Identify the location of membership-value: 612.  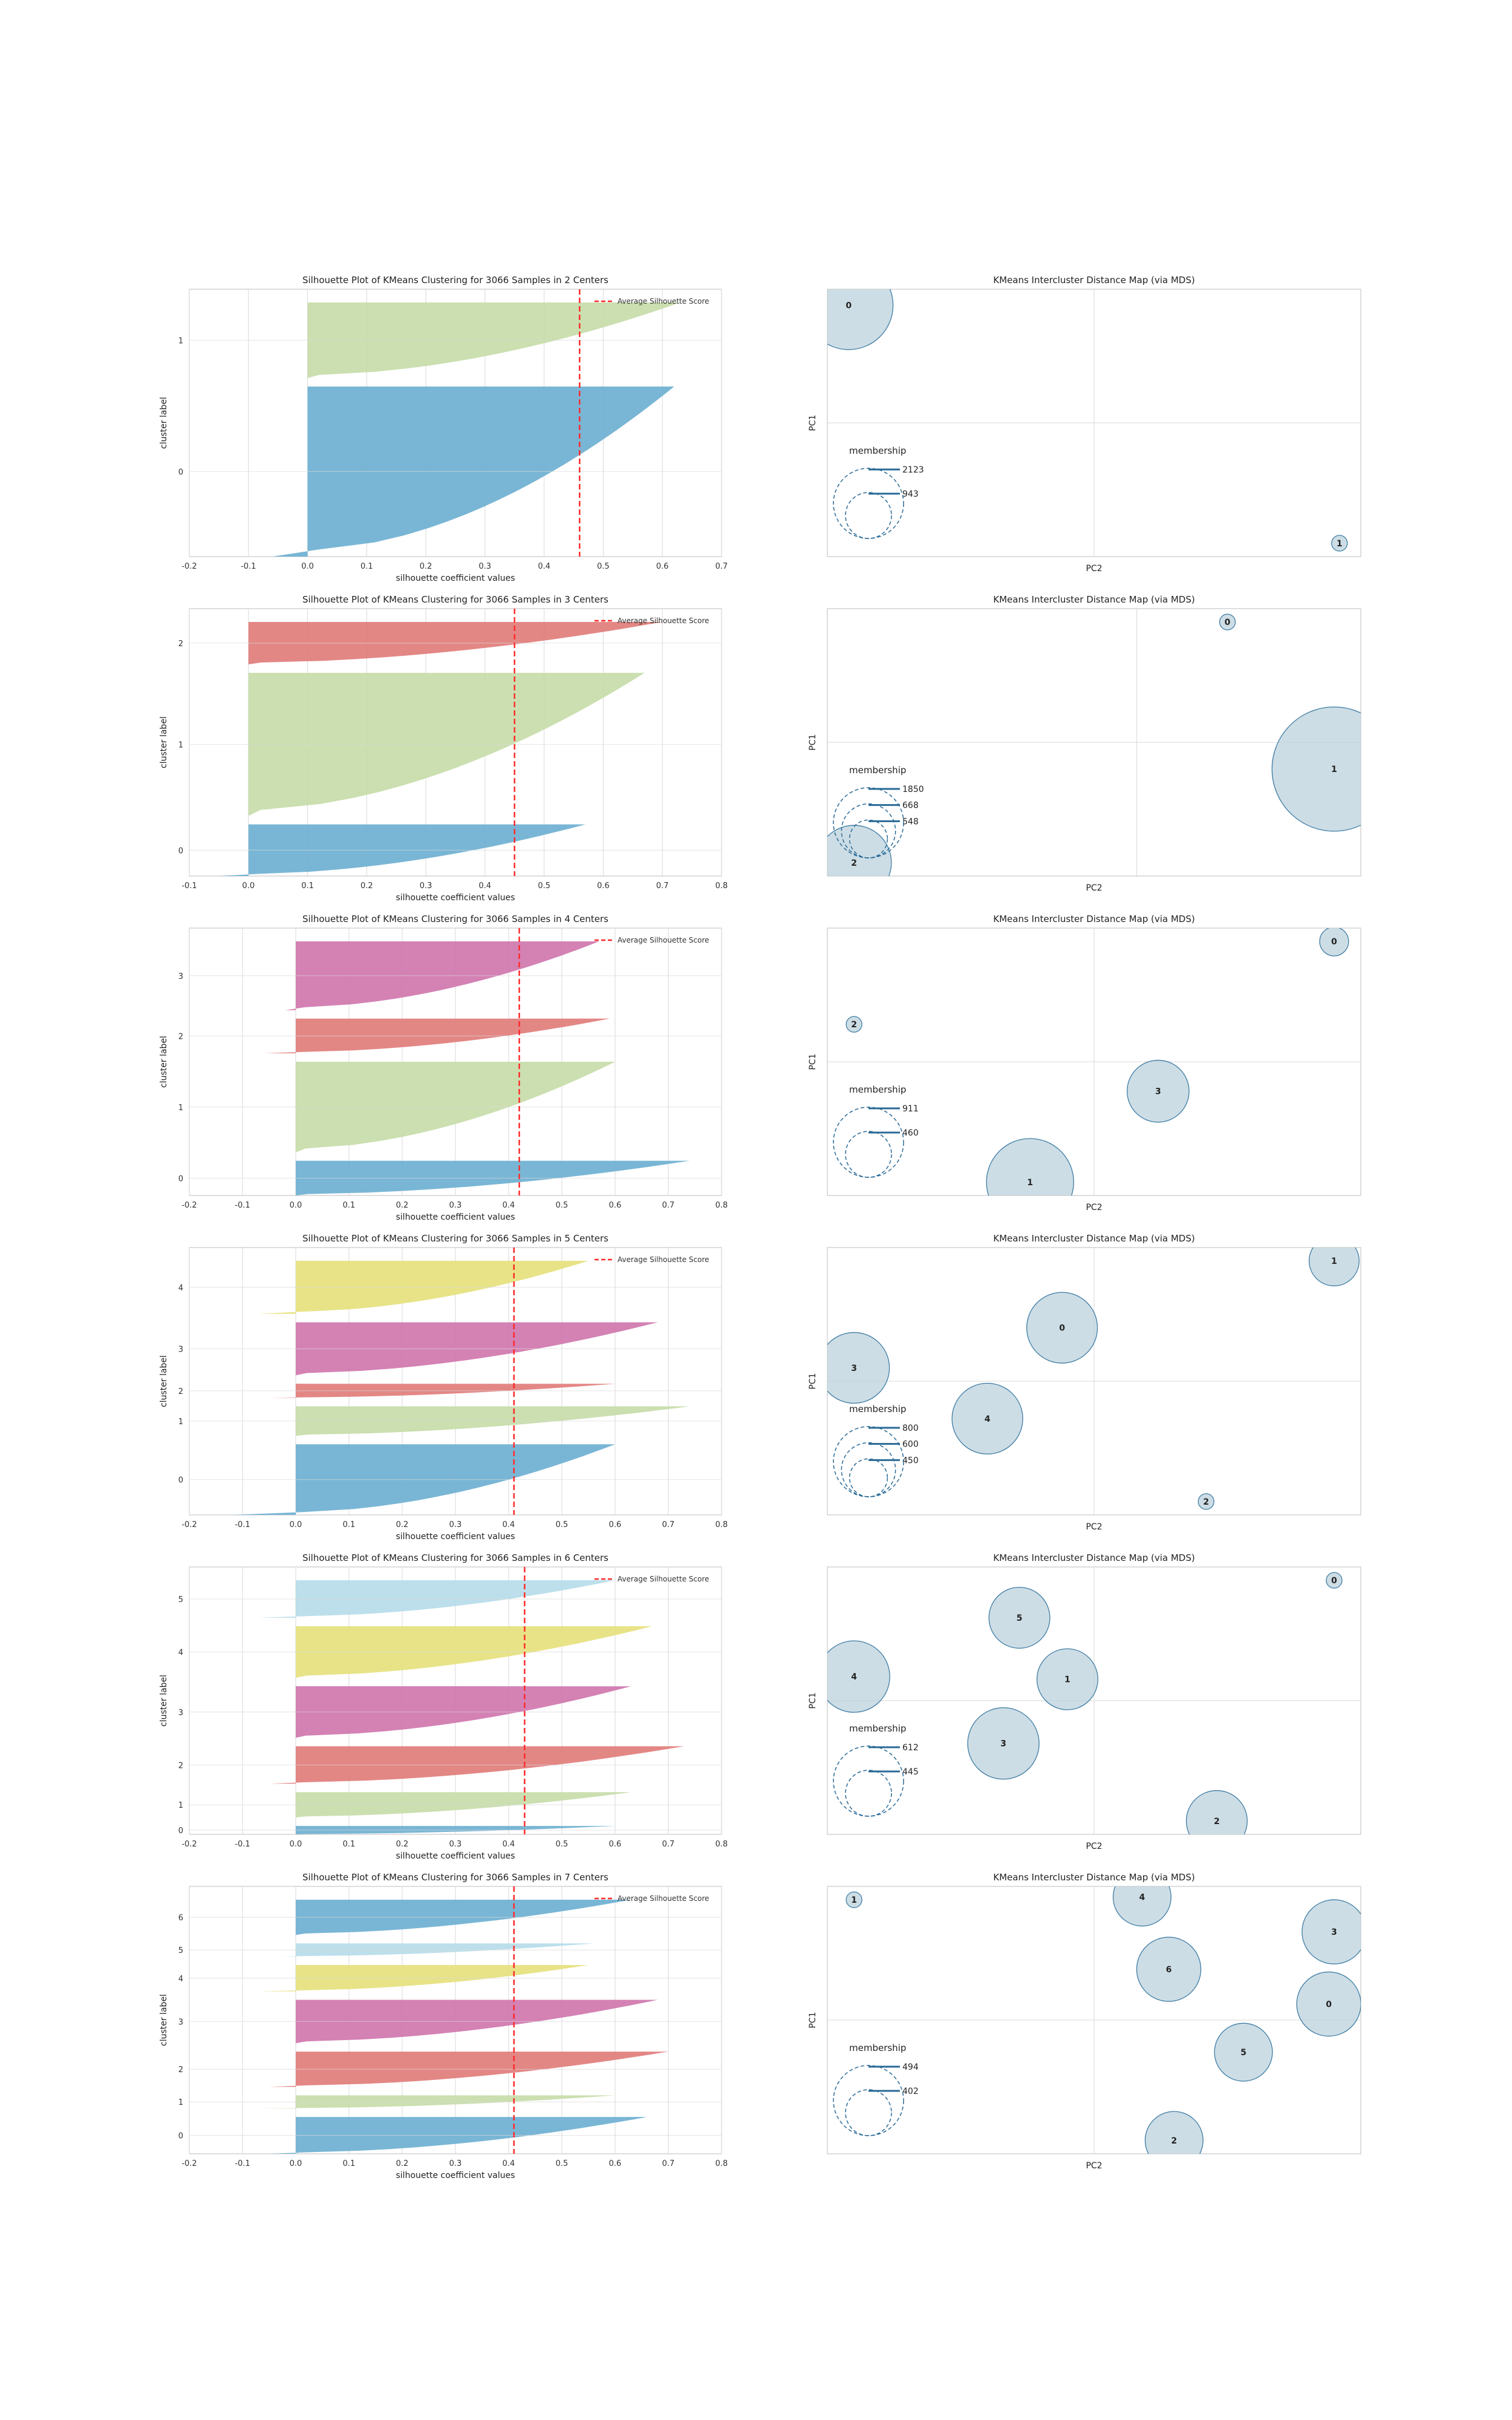
(910, 1748).